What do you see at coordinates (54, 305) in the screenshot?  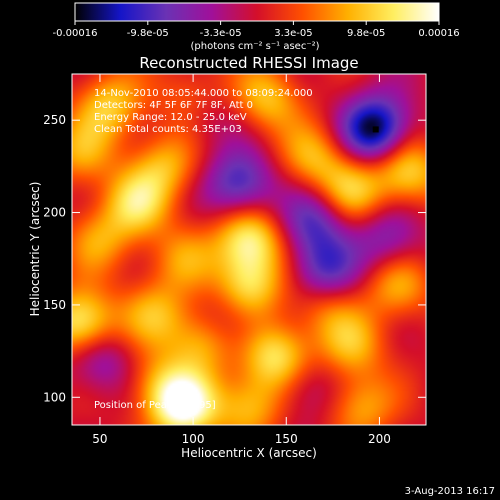 I see `y-tick-label: 150` at bounding box center [54, 305].